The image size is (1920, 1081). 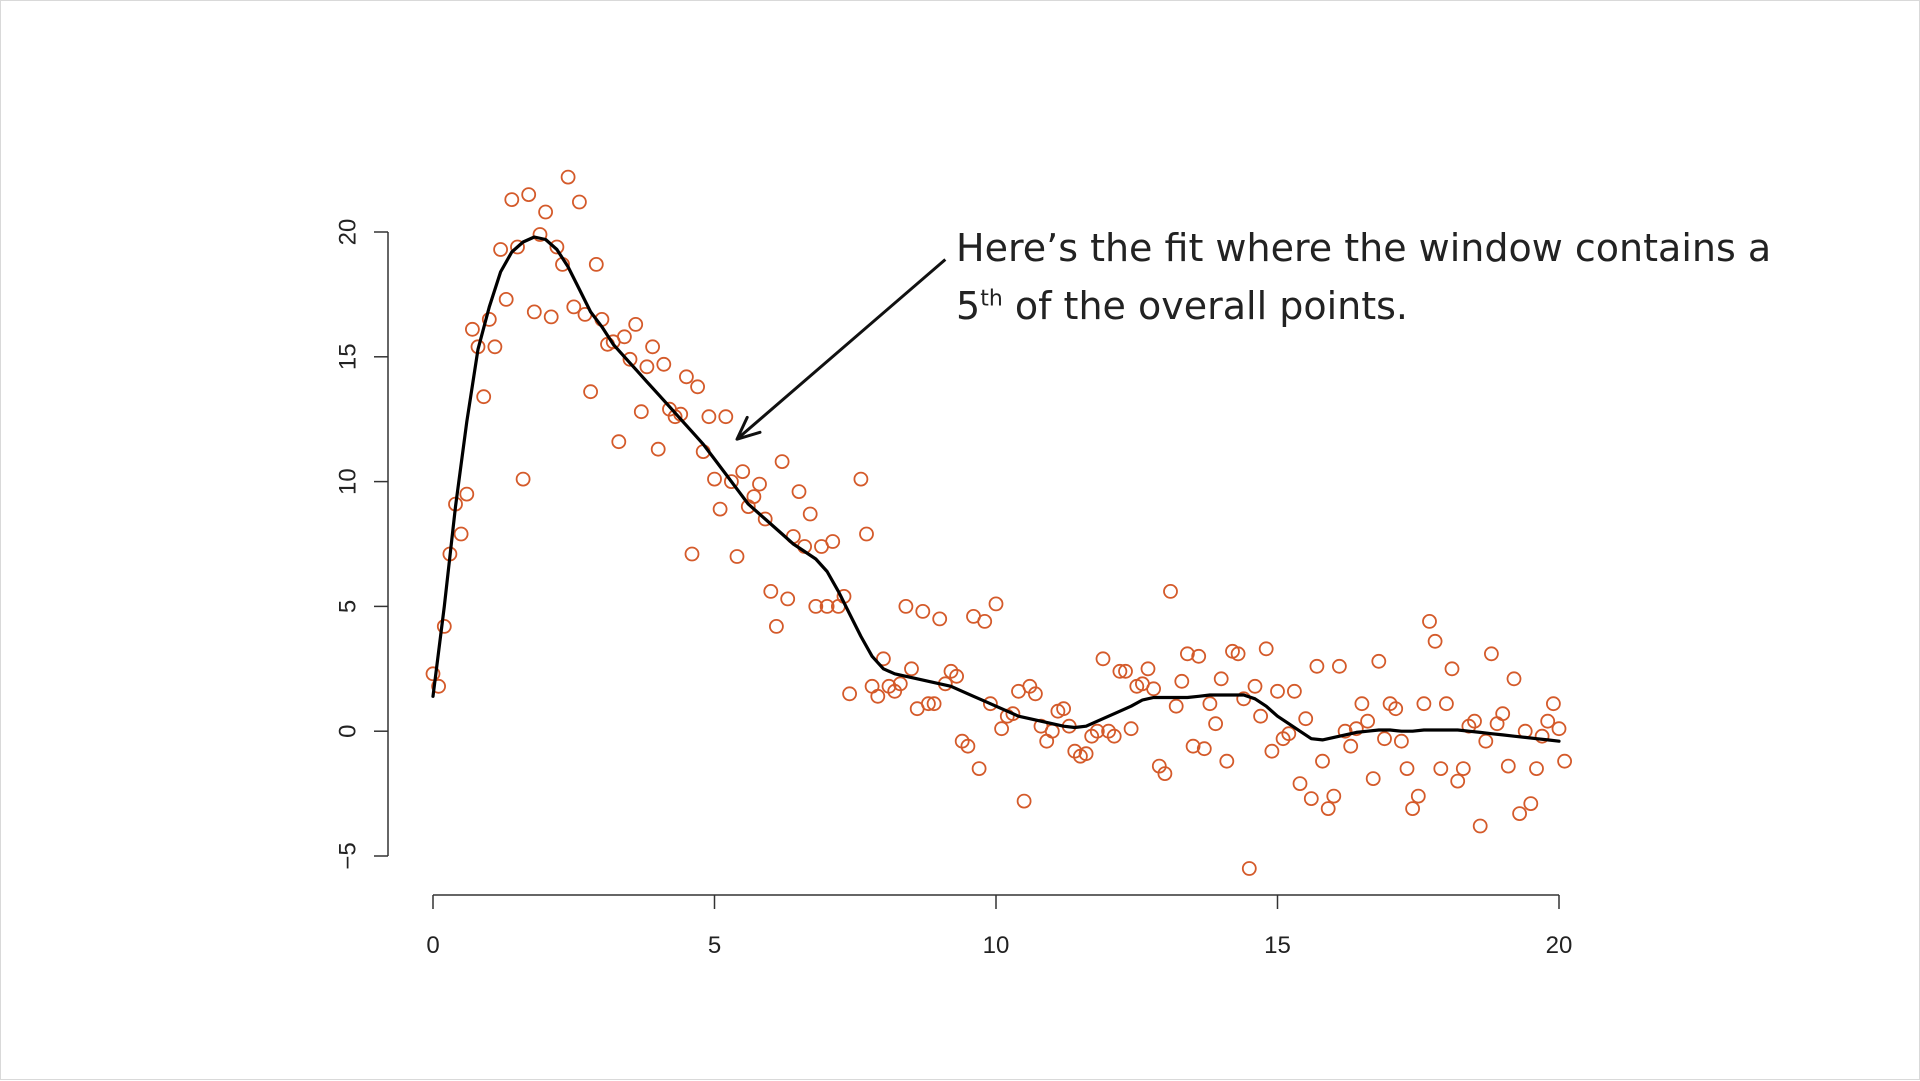 What do you see at coordinates (1205, 306) in the screenshot?
I see `annotation-line-2-rest: of the overall points.` at bounding box center [1205, 306].